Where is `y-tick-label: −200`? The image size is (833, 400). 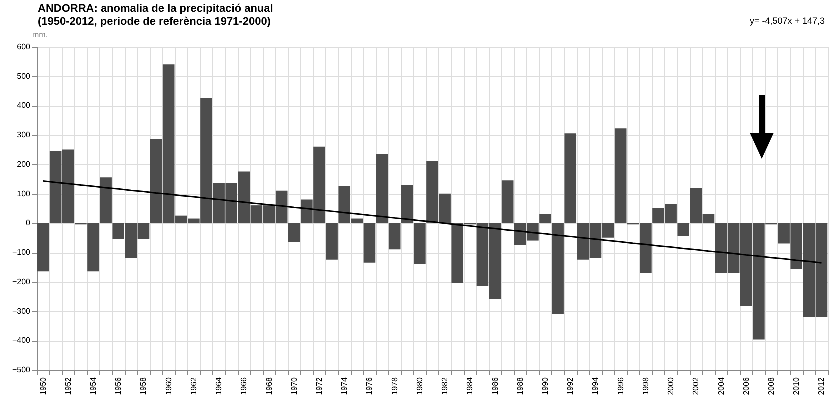 y-tick-label: −200 is located at coordinates (22, 281).